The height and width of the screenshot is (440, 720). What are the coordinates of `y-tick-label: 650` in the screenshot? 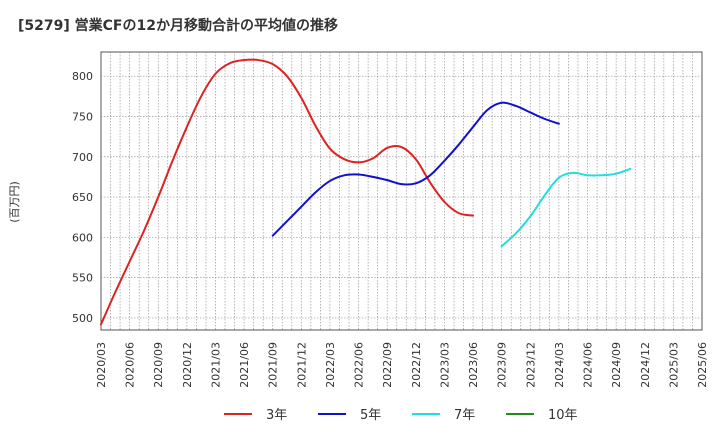 It's located at (82, 197).